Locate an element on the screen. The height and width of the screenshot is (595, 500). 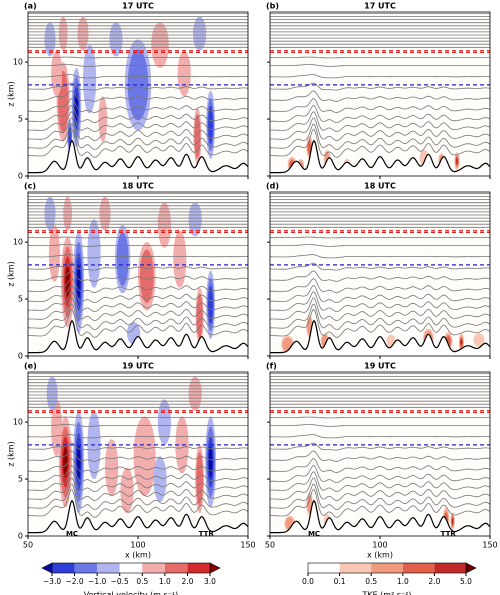
colorbar-tick-label: −2.0 is located at coordinates (74, 581).